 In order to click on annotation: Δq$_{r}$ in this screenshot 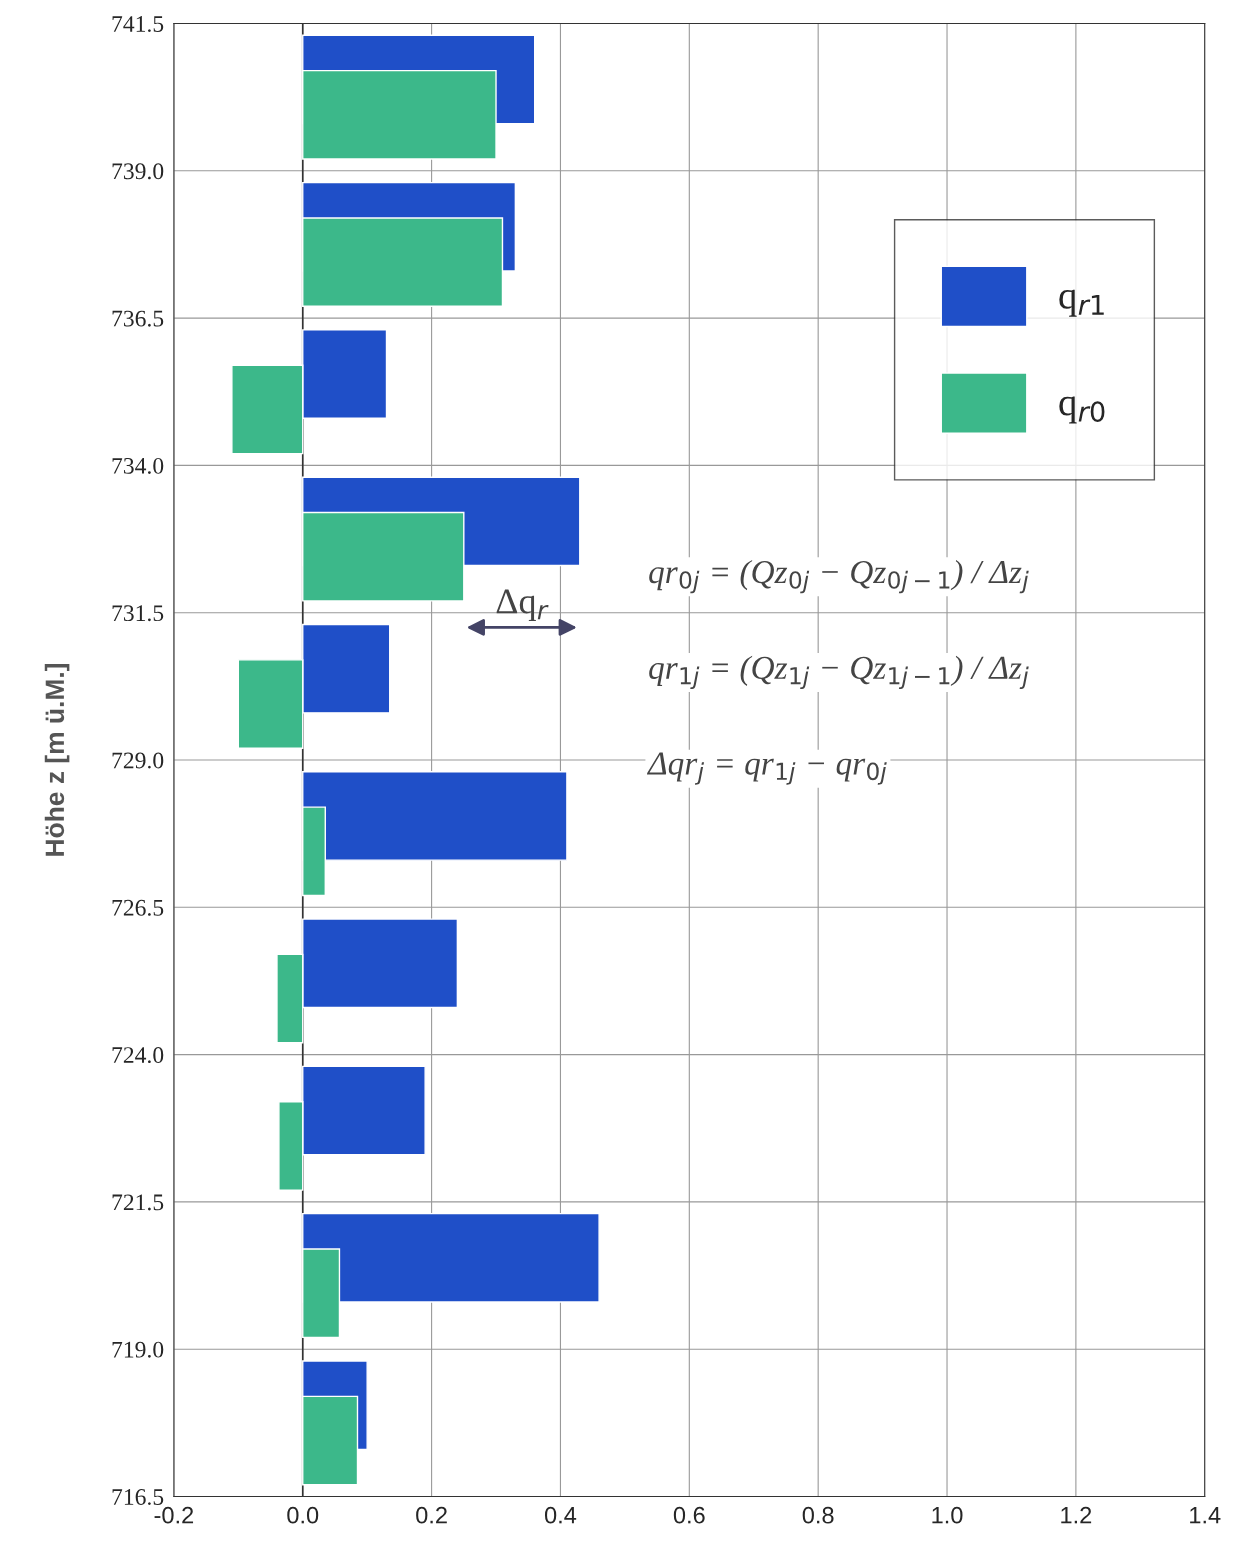, I will do `click(522, 605)`.